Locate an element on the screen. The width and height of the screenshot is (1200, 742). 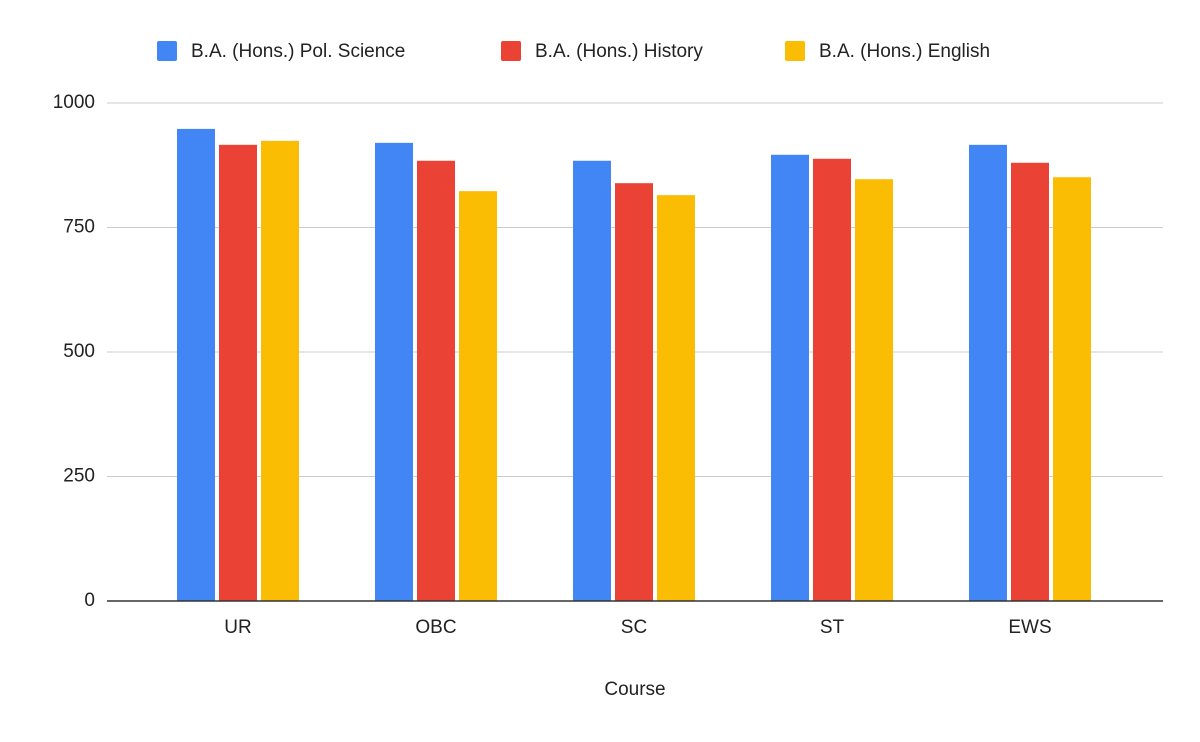
legend-label: B.A. (Hons.) History is located at coordinates (619, 51).